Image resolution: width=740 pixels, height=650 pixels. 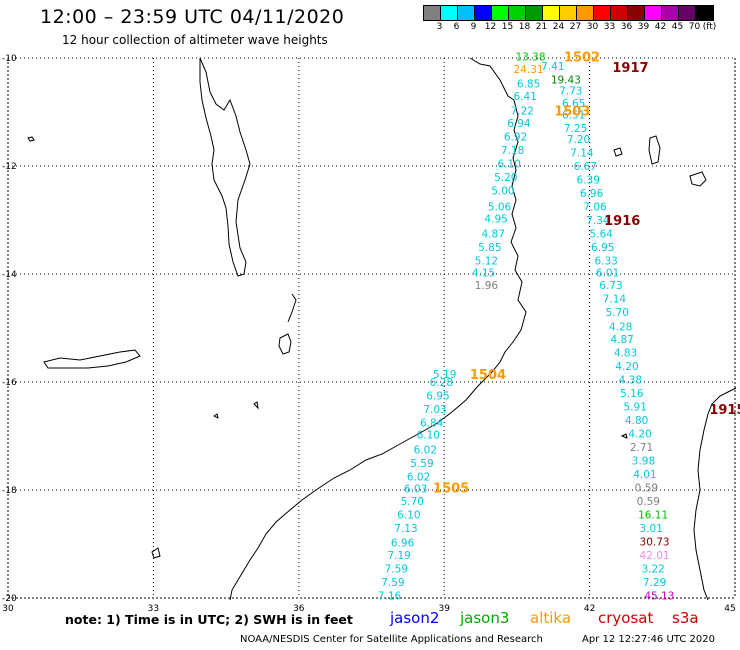 What do you see at coordinates (285, 344) in the screenshot?
I see `small-lake-outline` at bounding box center [285, 344].